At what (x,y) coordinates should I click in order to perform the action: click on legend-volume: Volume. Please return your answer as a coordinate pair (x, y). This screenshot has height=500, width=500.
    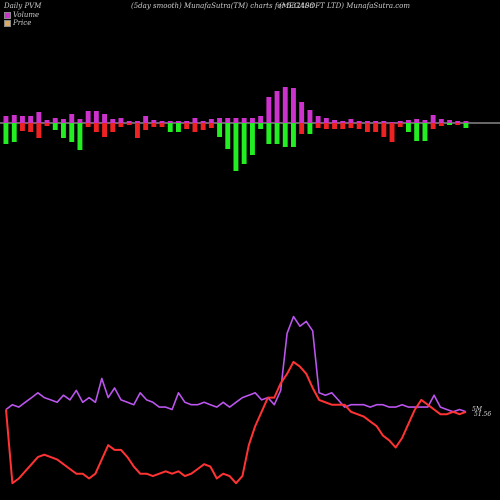
    Looking at the image, I should click on (21, 15).